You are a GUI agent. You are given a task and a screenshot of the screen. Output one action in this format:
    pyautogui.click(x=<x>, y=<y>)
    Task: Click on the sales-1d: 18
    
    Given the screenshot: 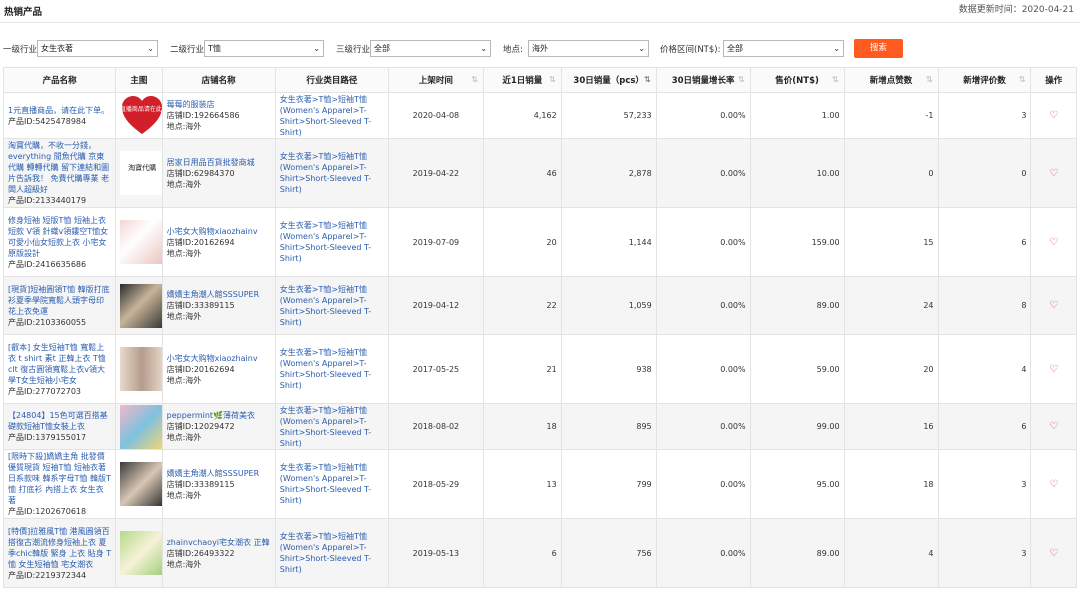 What is the action you would take?
    pyautogui.click(x=522, y=426)
    